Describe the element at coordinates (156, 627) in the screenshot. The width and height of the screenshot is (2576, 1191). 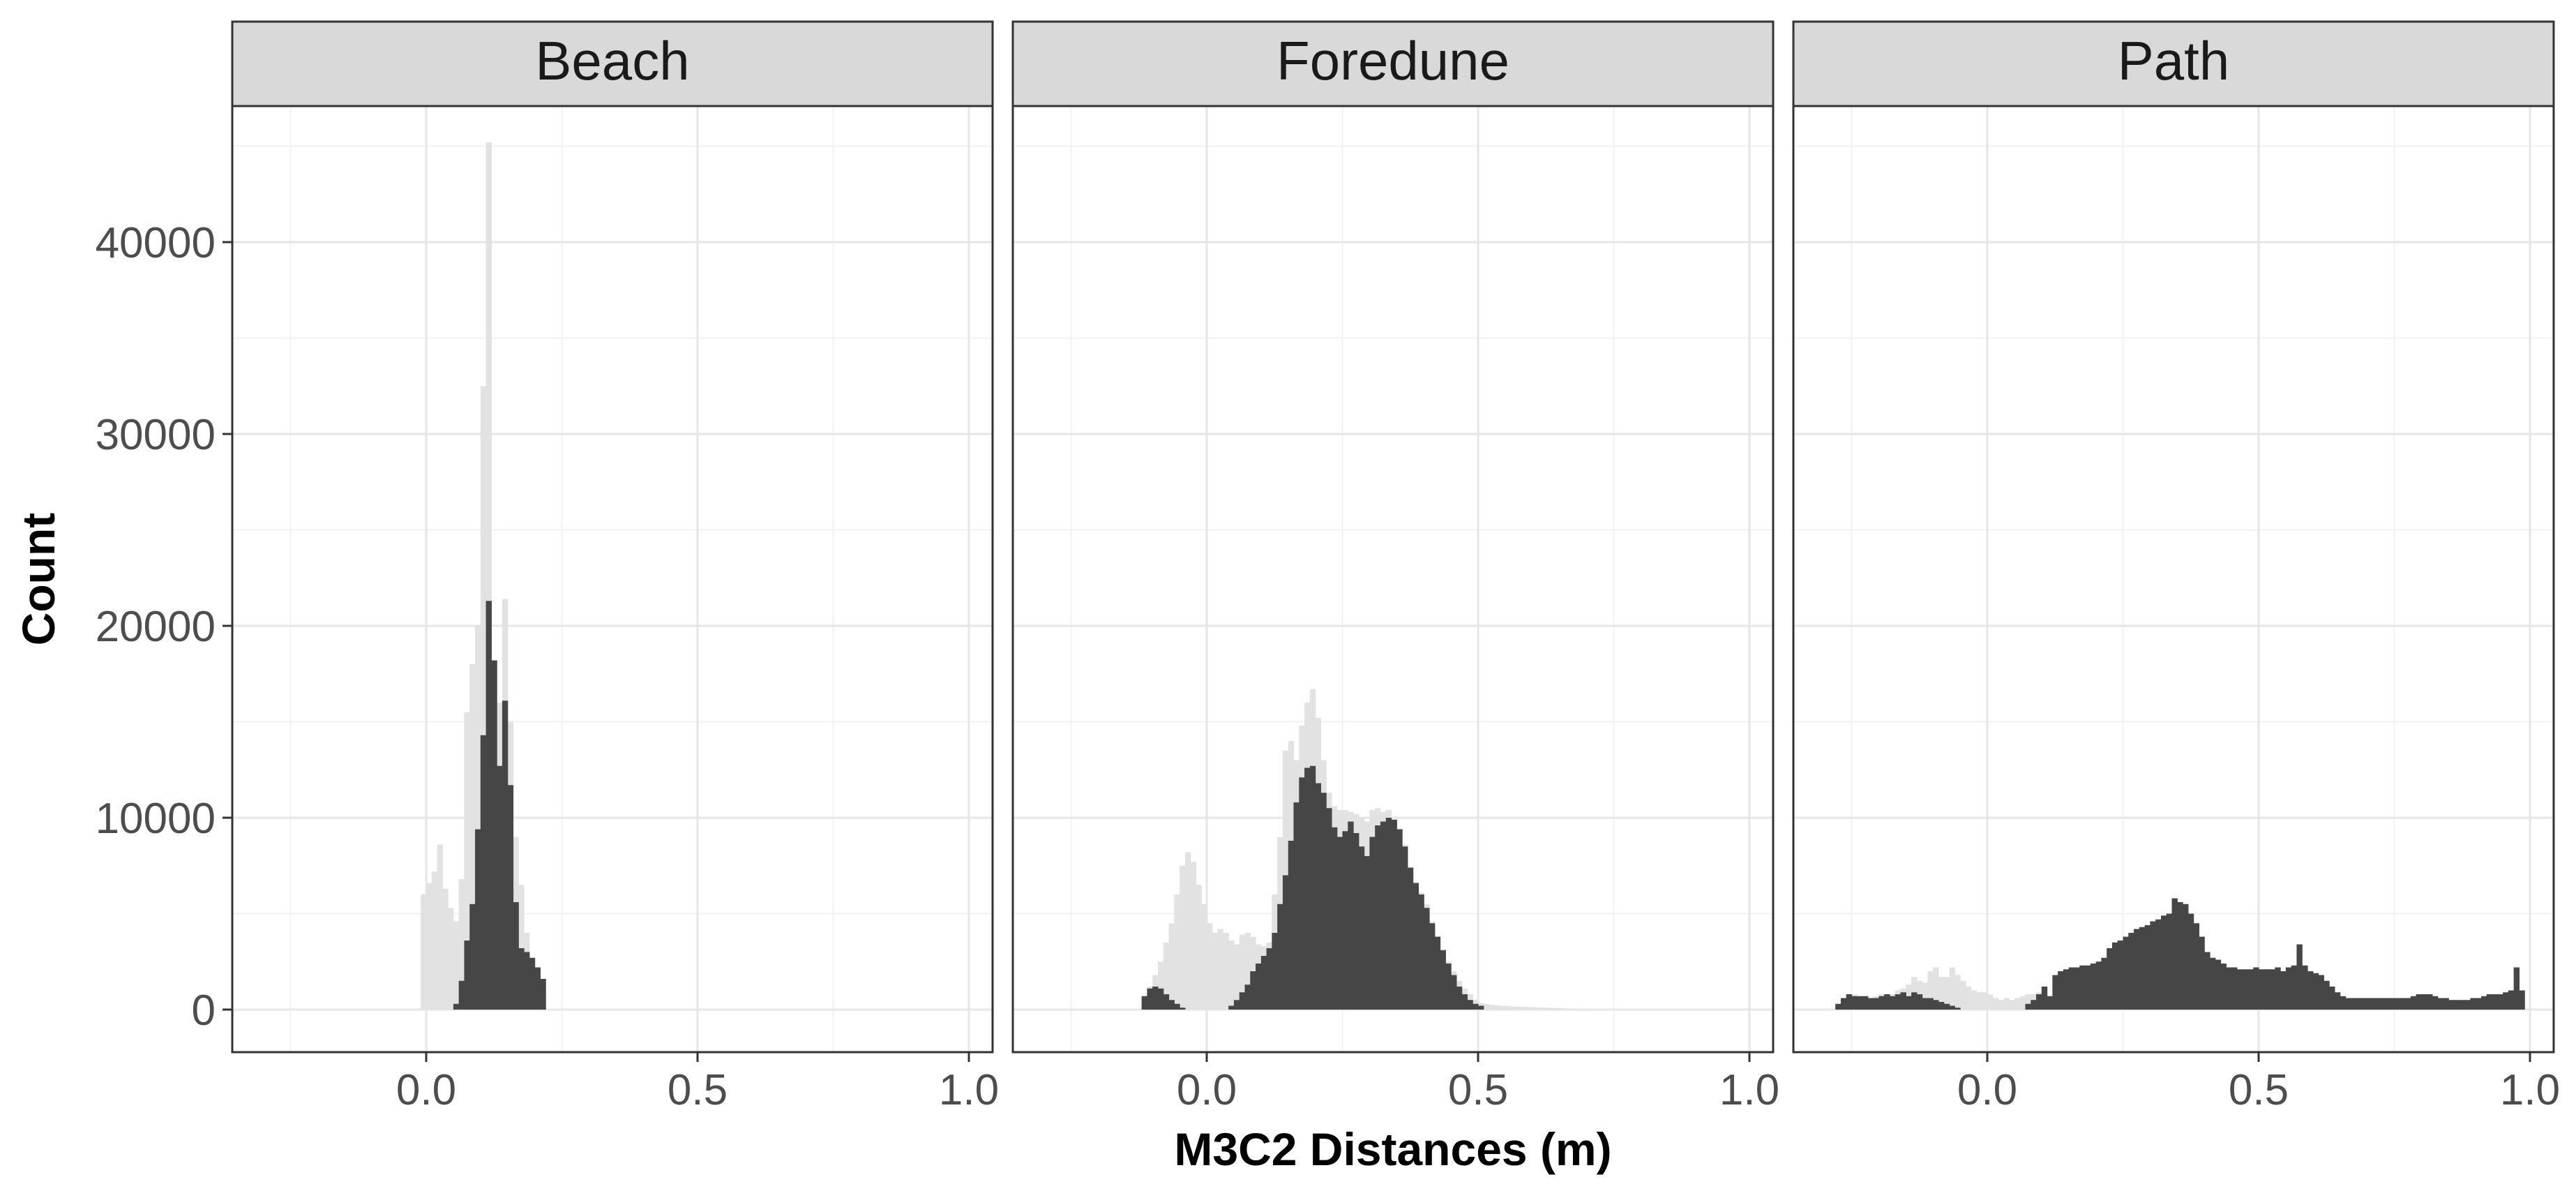
I see `y-tick-label: 20000` at that location.